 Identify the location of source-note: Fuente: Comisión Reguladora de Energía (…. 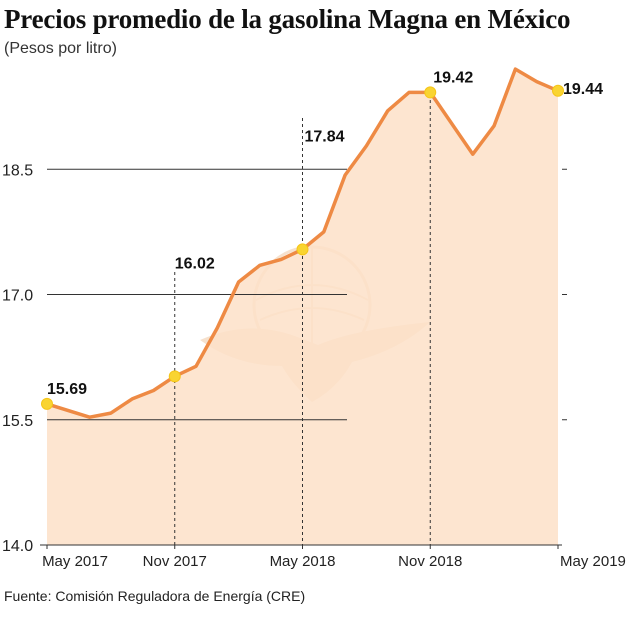
(155, 596).